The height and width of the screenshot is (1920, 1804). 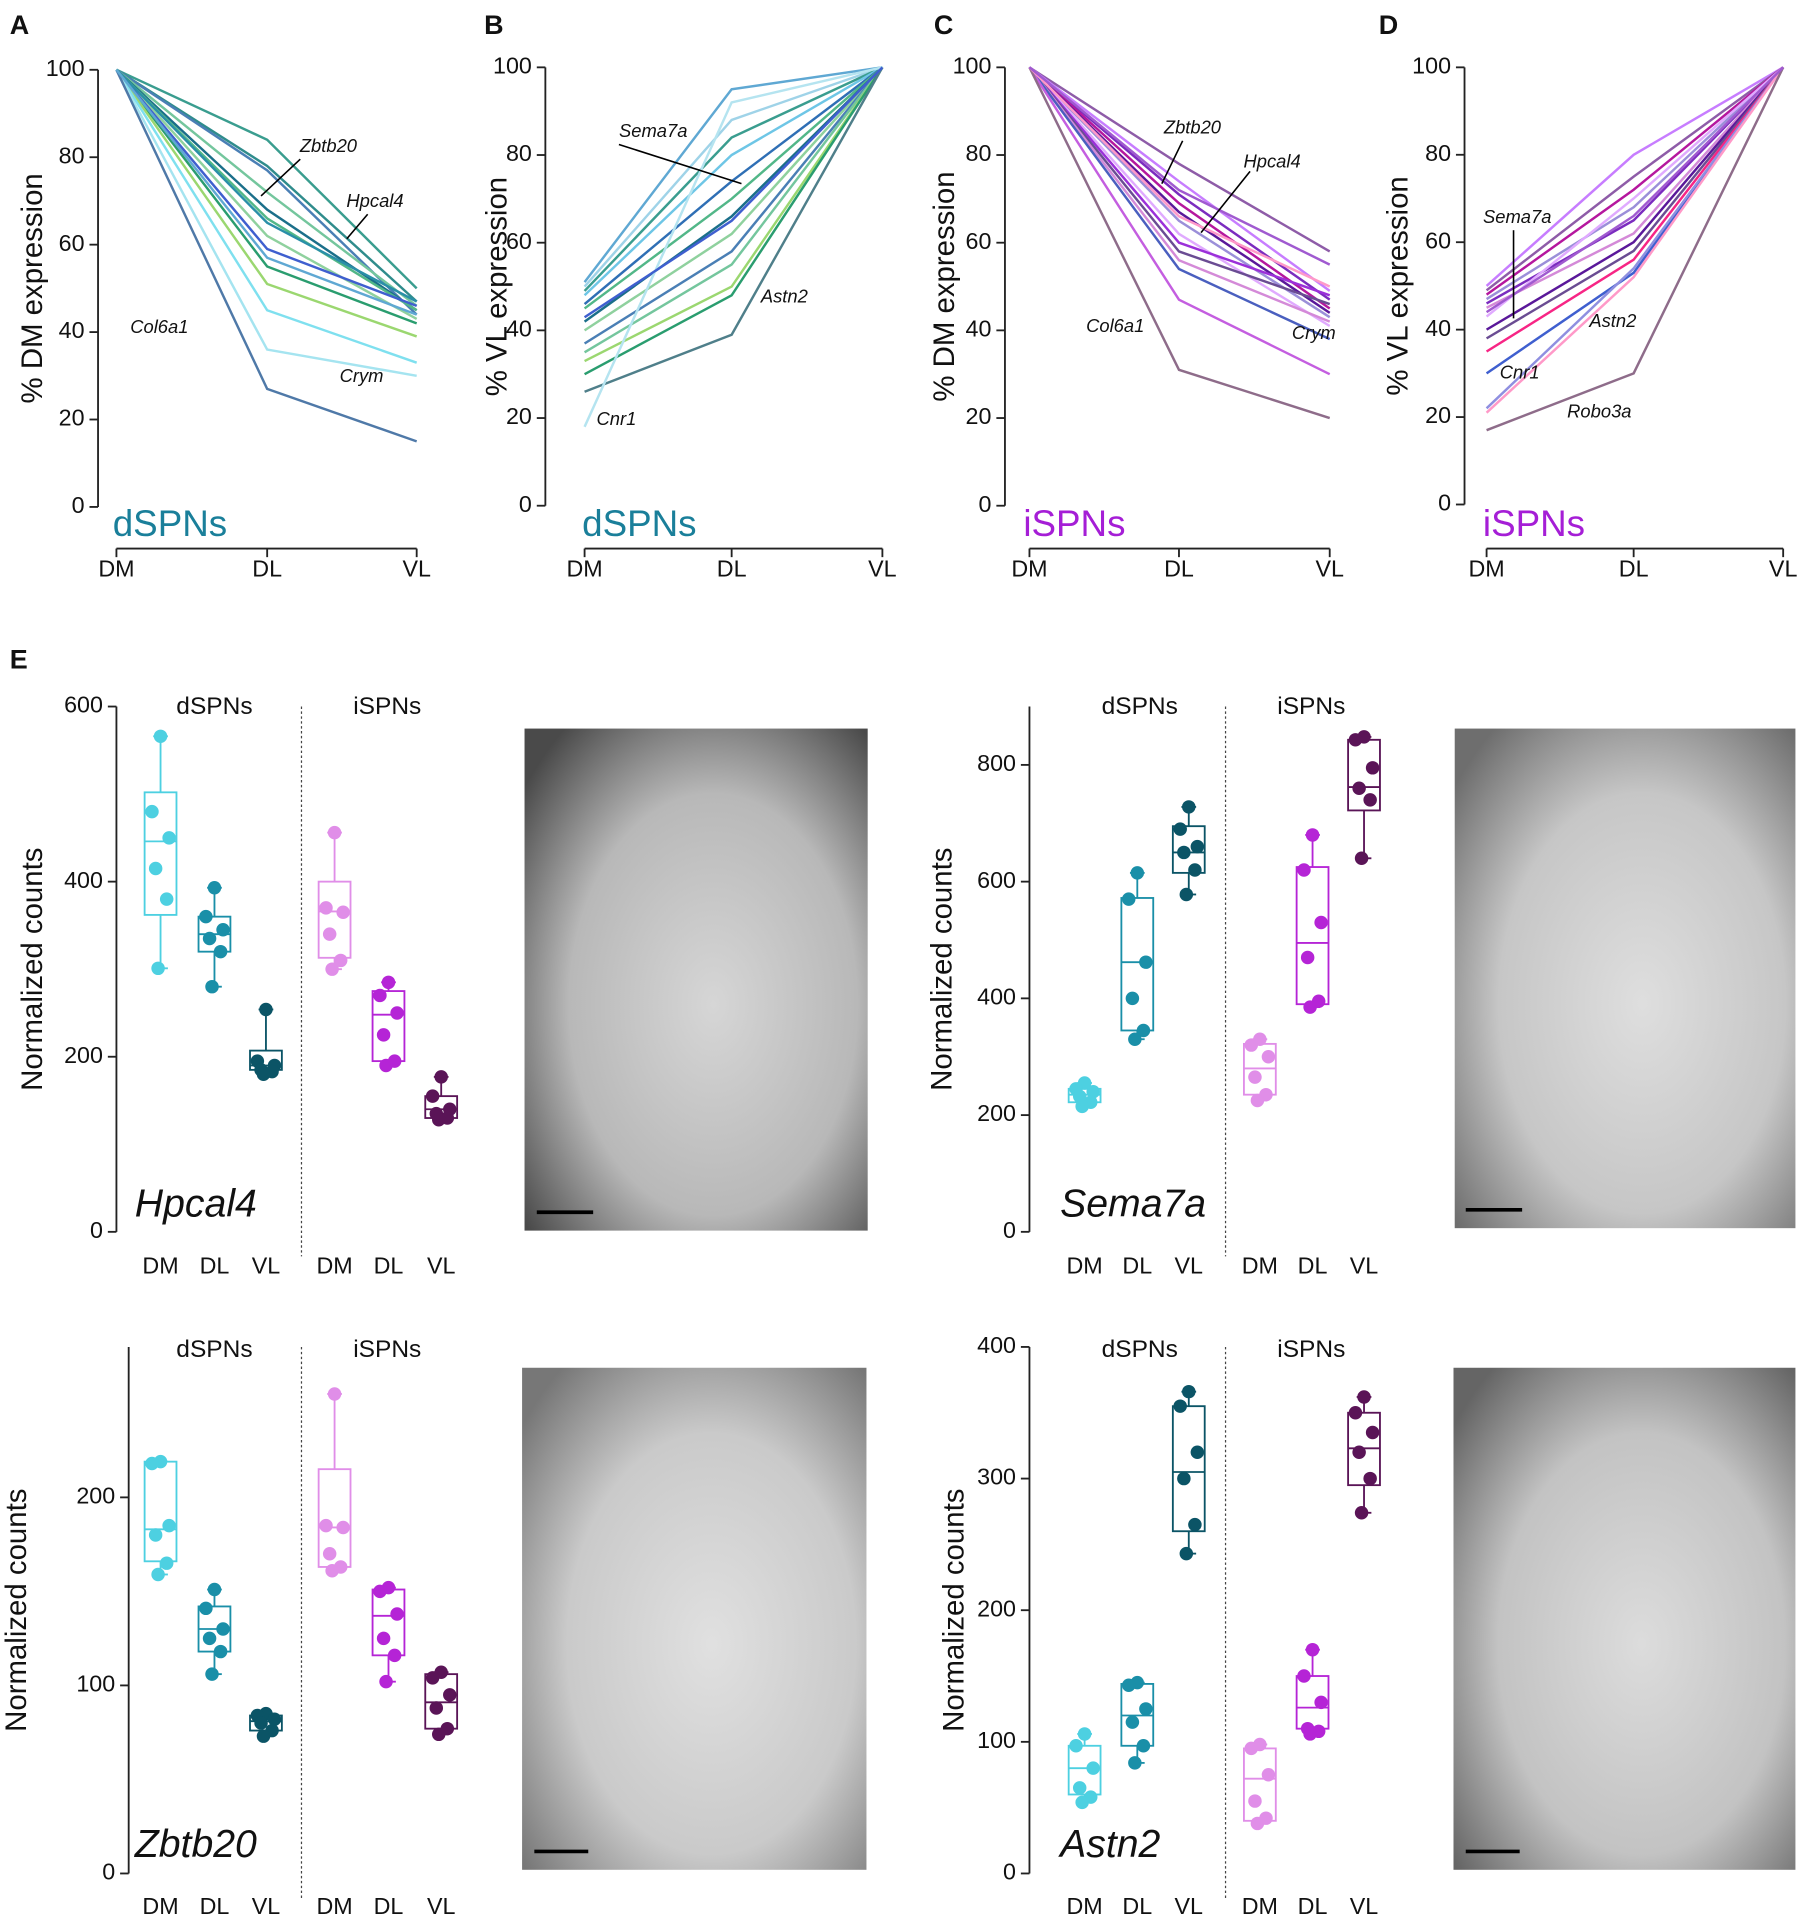 What do you see at coordinates (160, 1511) in the screenshot?
I see `box` at bounding box center [160, 1511].